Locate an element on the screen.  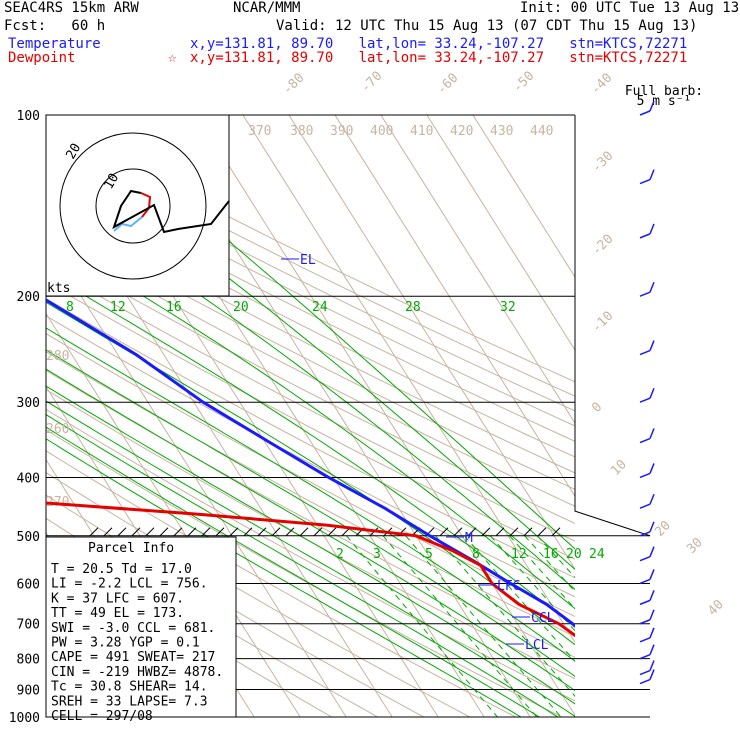
theta-e-label: 32 is located at coordinates (508, 307).